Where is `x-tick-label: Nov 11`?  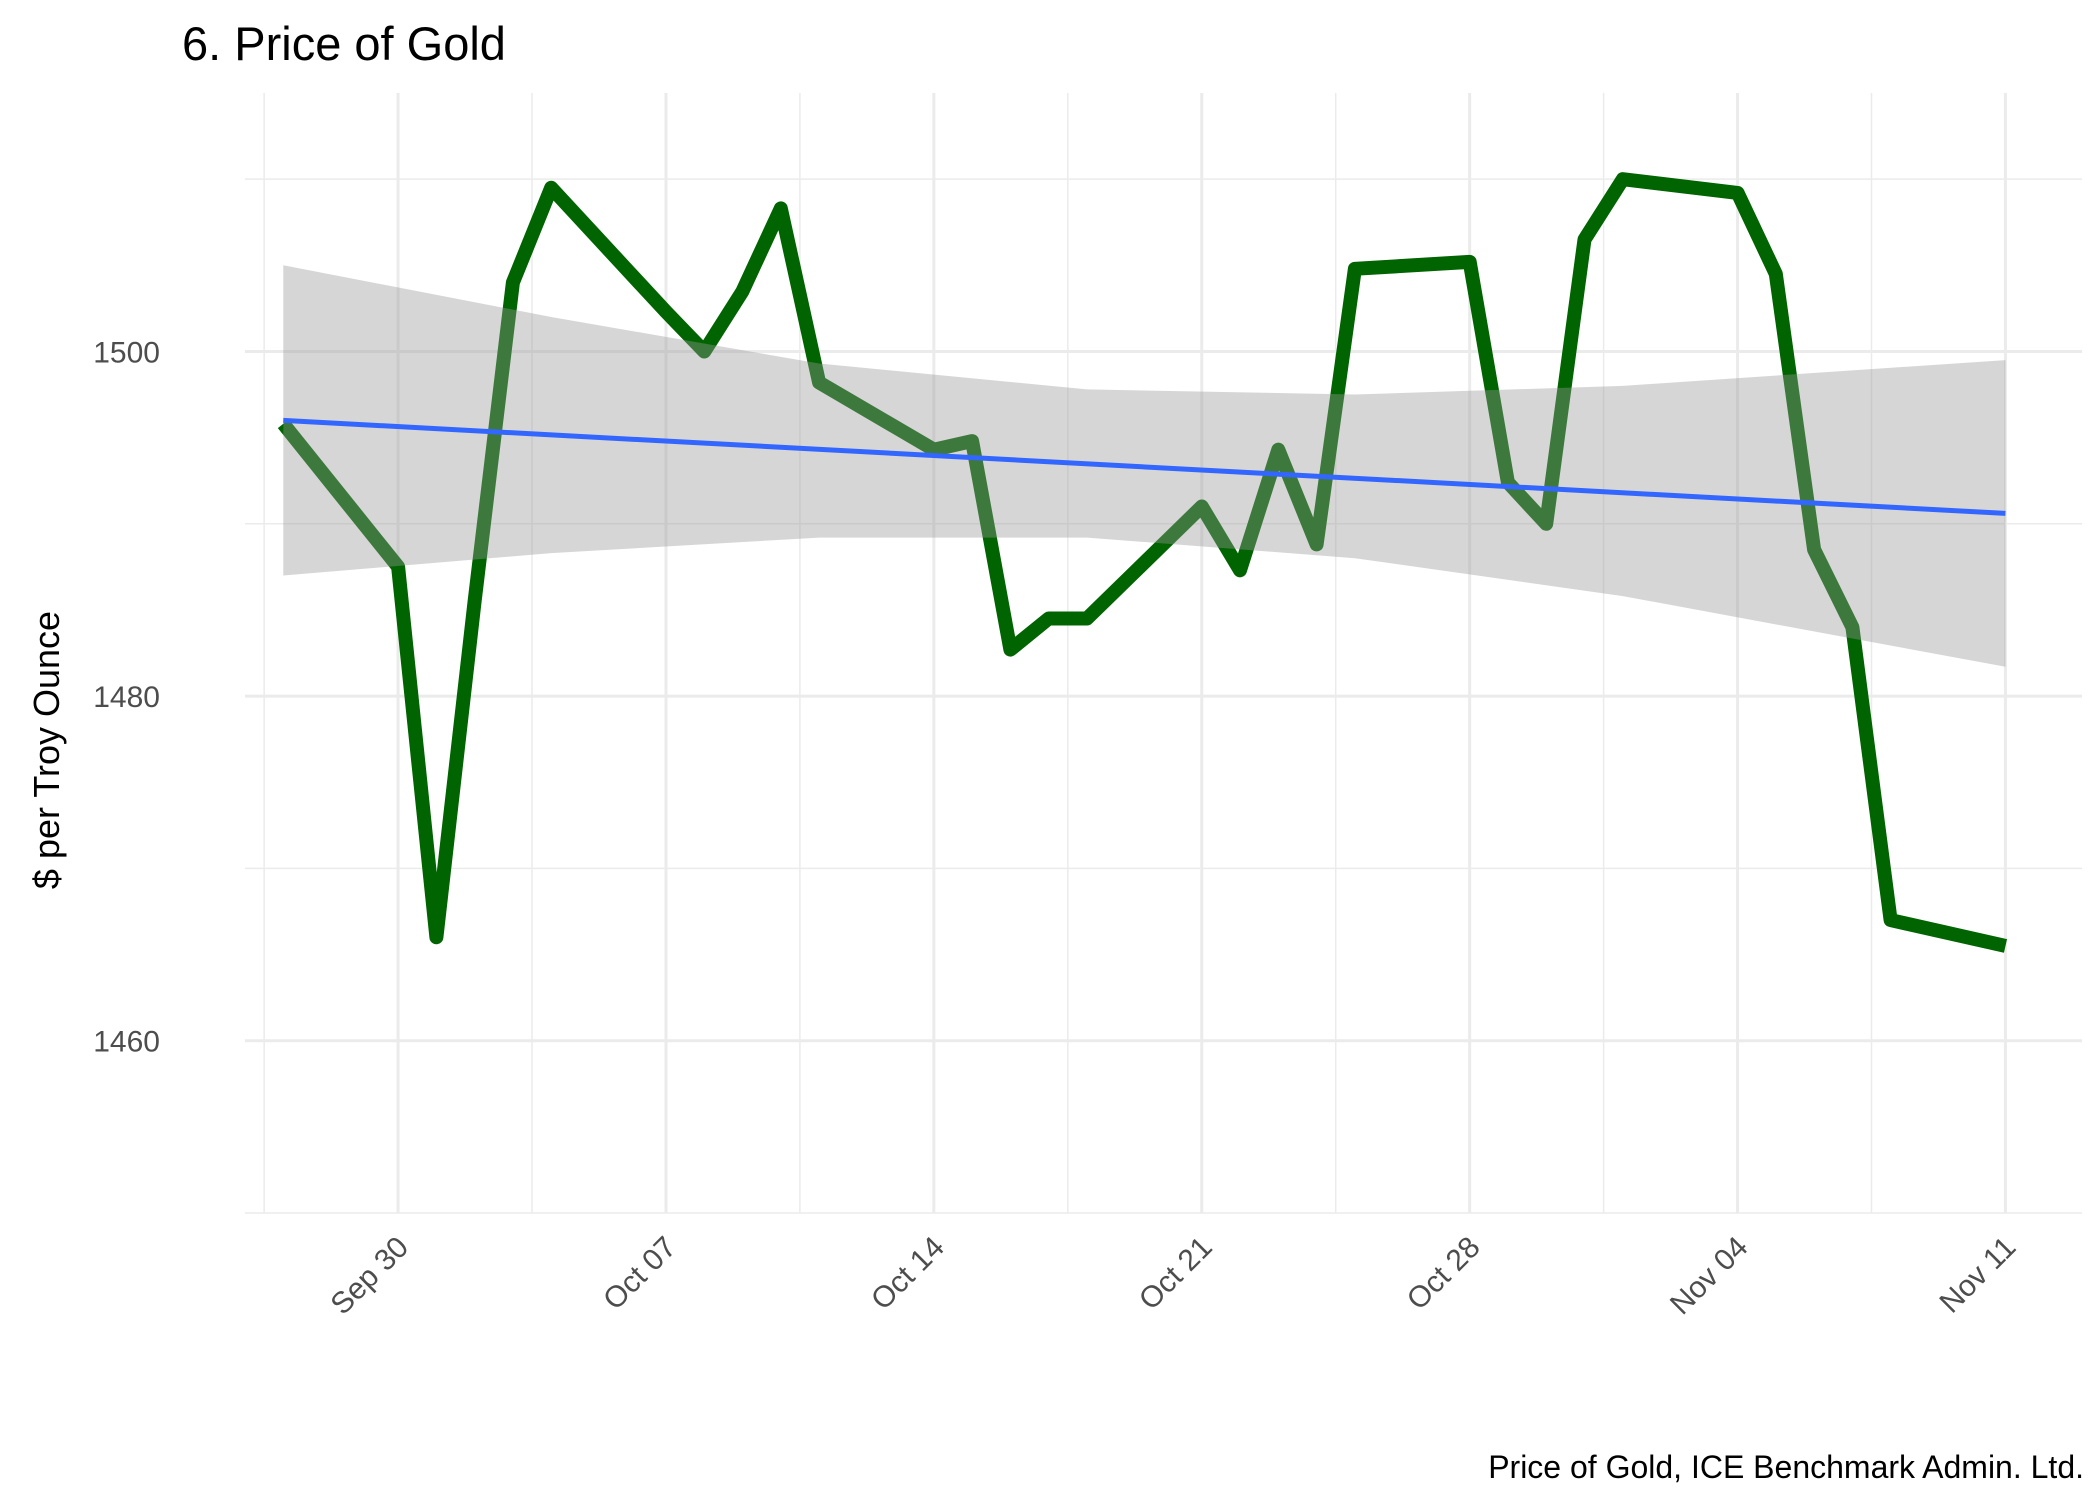
x-tick-label: Nov 11 is located at coordinates (1977, 1275).